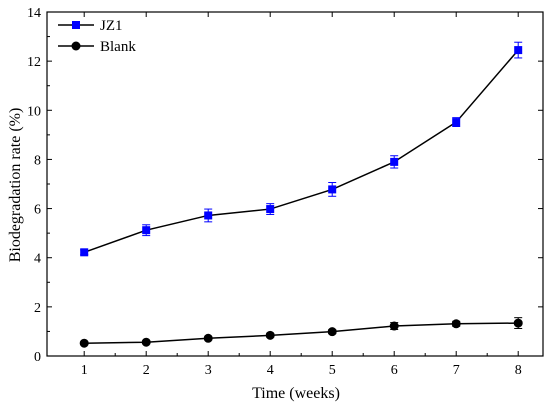 The width and height of the screenshot is (550, 413). I want to click on x-tick-label: 7, so click(456, 370).